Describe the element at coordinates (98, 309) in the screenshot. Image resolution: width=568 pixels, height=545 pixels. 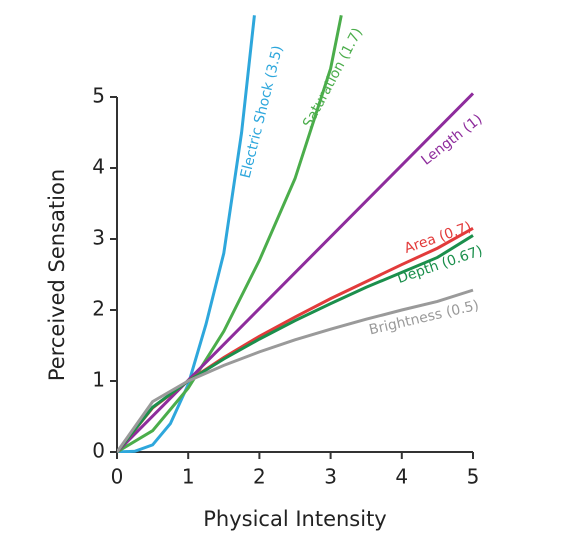
I see `y-tick-label: 2` at that location.